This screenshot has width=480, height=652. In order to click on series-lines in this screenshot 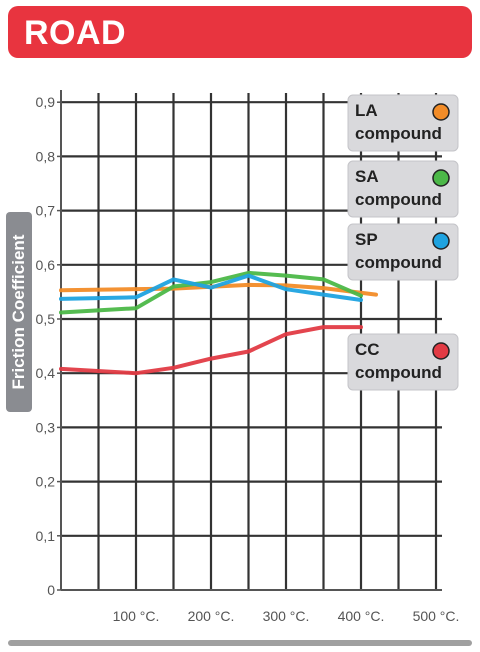, I will do `click(218, 323)`.